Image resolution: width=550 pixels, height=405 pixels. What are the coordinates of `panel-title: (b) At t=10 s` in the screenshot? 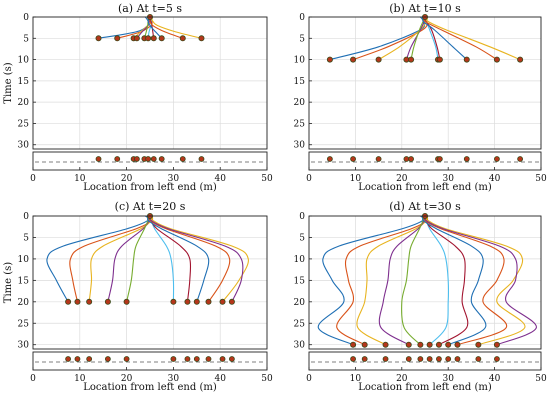 It's located at (425, 8).